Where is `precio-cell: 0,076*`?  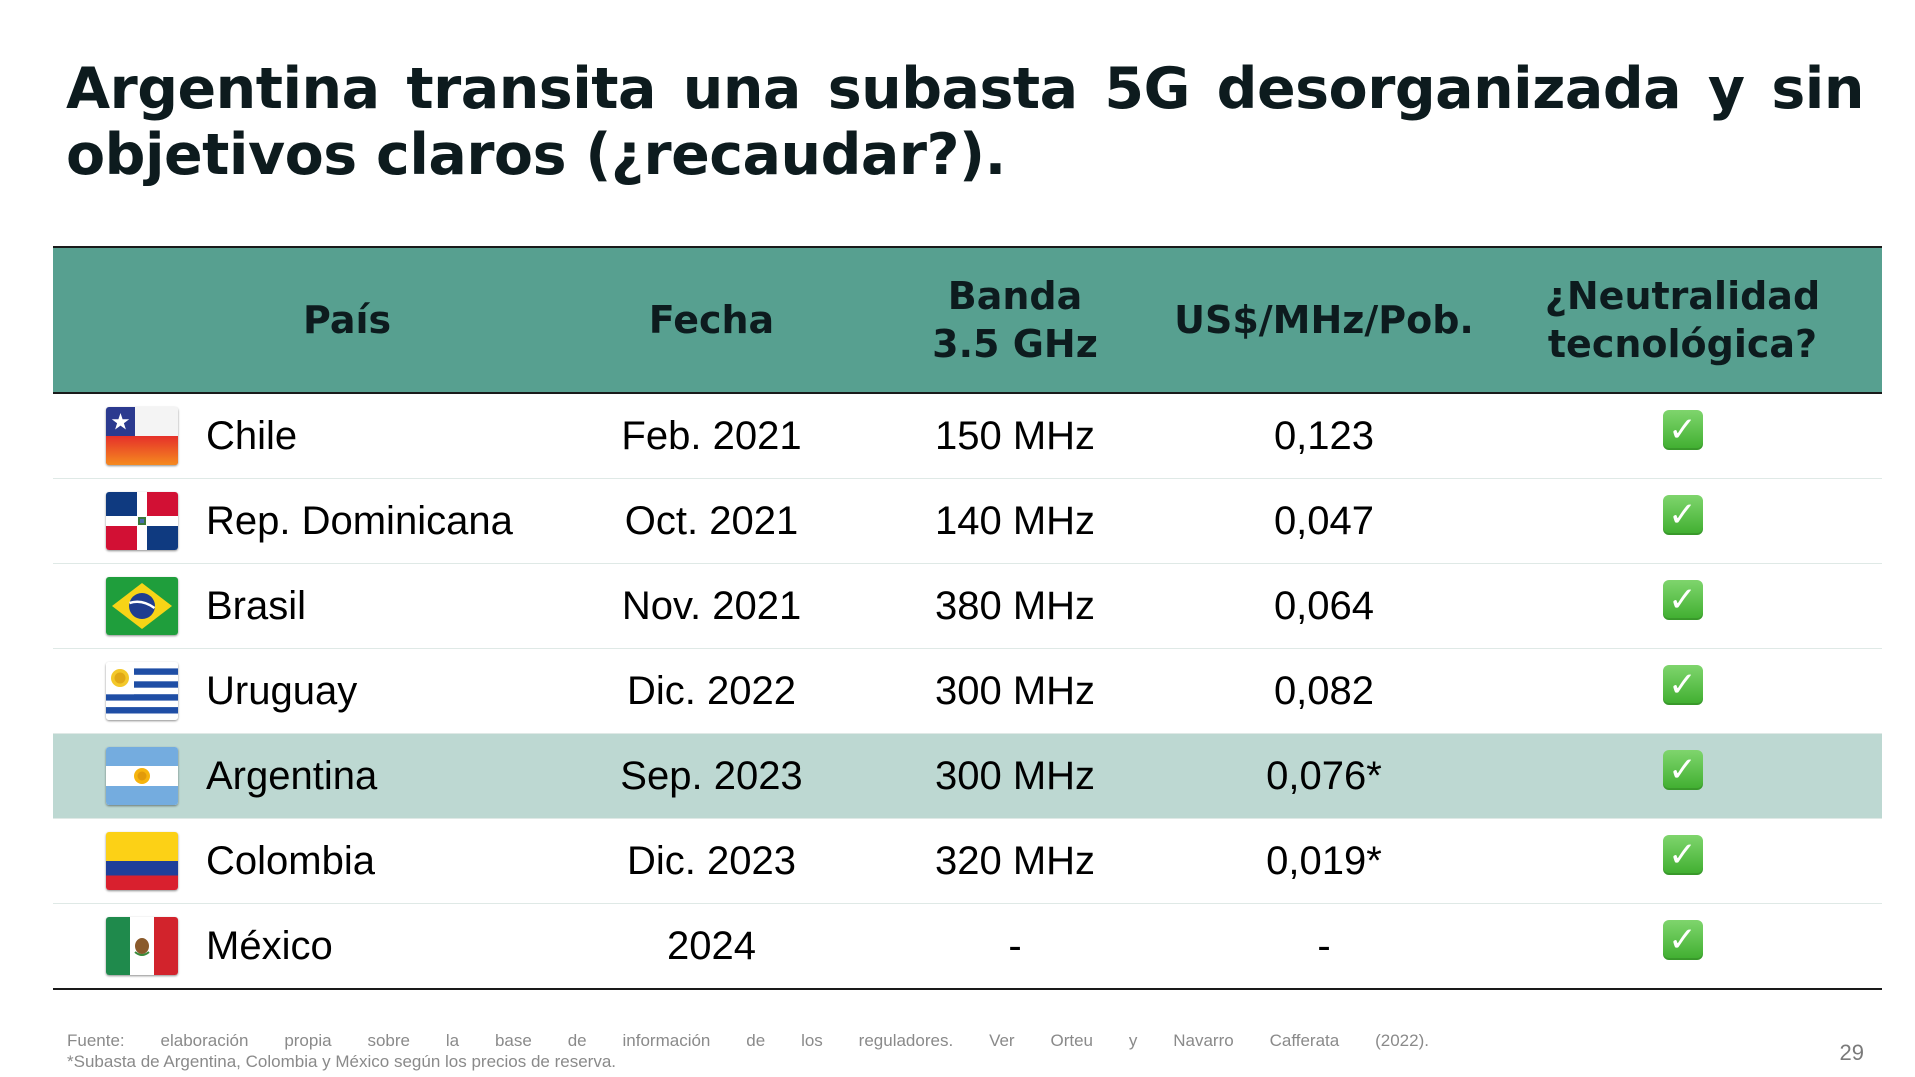
precio-cell: 0,076* is located at coordinates (1324, 776).